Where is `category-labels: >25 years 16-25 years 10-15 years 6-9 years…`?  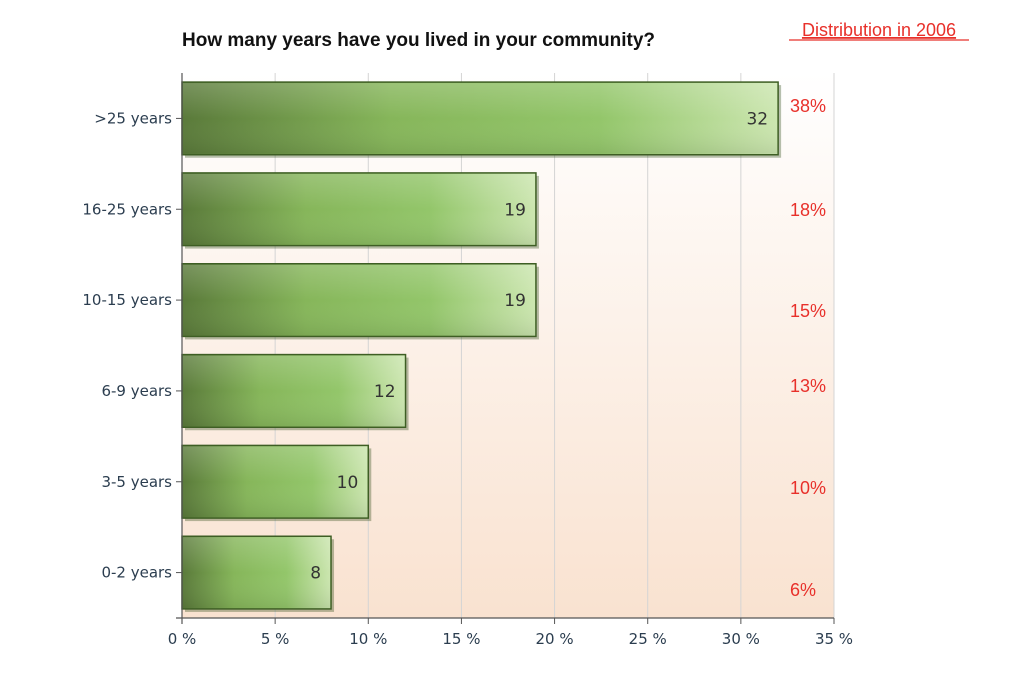 category-labels: >25 years 16-25 years 10-15 years 6-9 years… is located at coordinates (132, 345).